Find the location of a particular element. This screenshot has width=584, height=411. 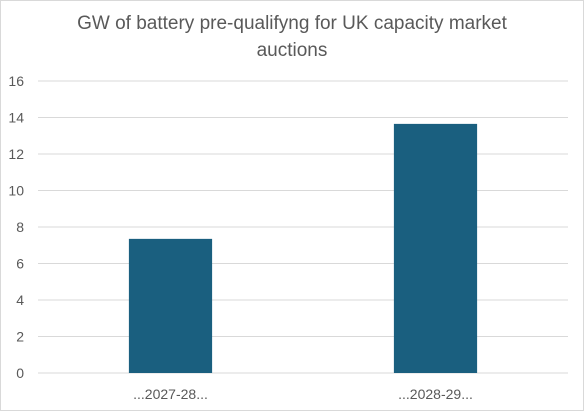

y-tick-label: 10 is located at coordinates (16, 191).